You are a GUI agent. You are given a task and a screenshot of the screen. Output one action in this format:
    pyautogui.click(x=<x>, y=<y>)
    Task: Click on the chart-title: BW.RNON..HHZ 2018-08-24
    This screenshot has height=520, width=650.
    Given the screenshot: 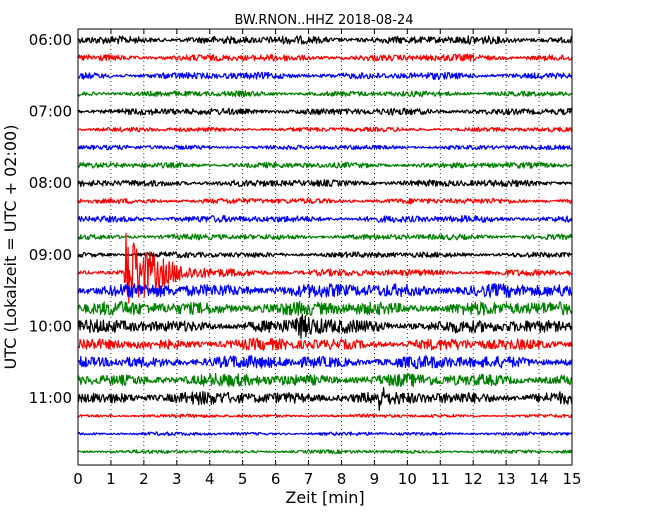 What is the action you would take?
    pyautogui.click(x=323, y=20)
    